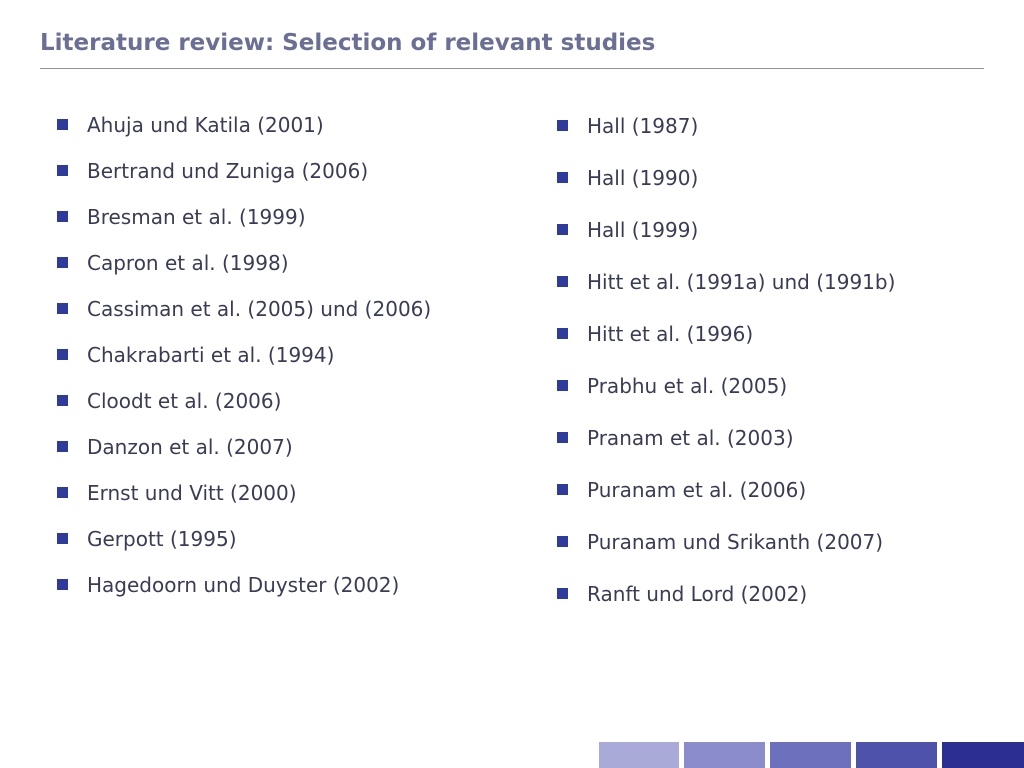  What do you see at coordinates (643, 126) in the screenshot?
I see `list-item-label: Hall (1987)` at bounding box center [643, 126].